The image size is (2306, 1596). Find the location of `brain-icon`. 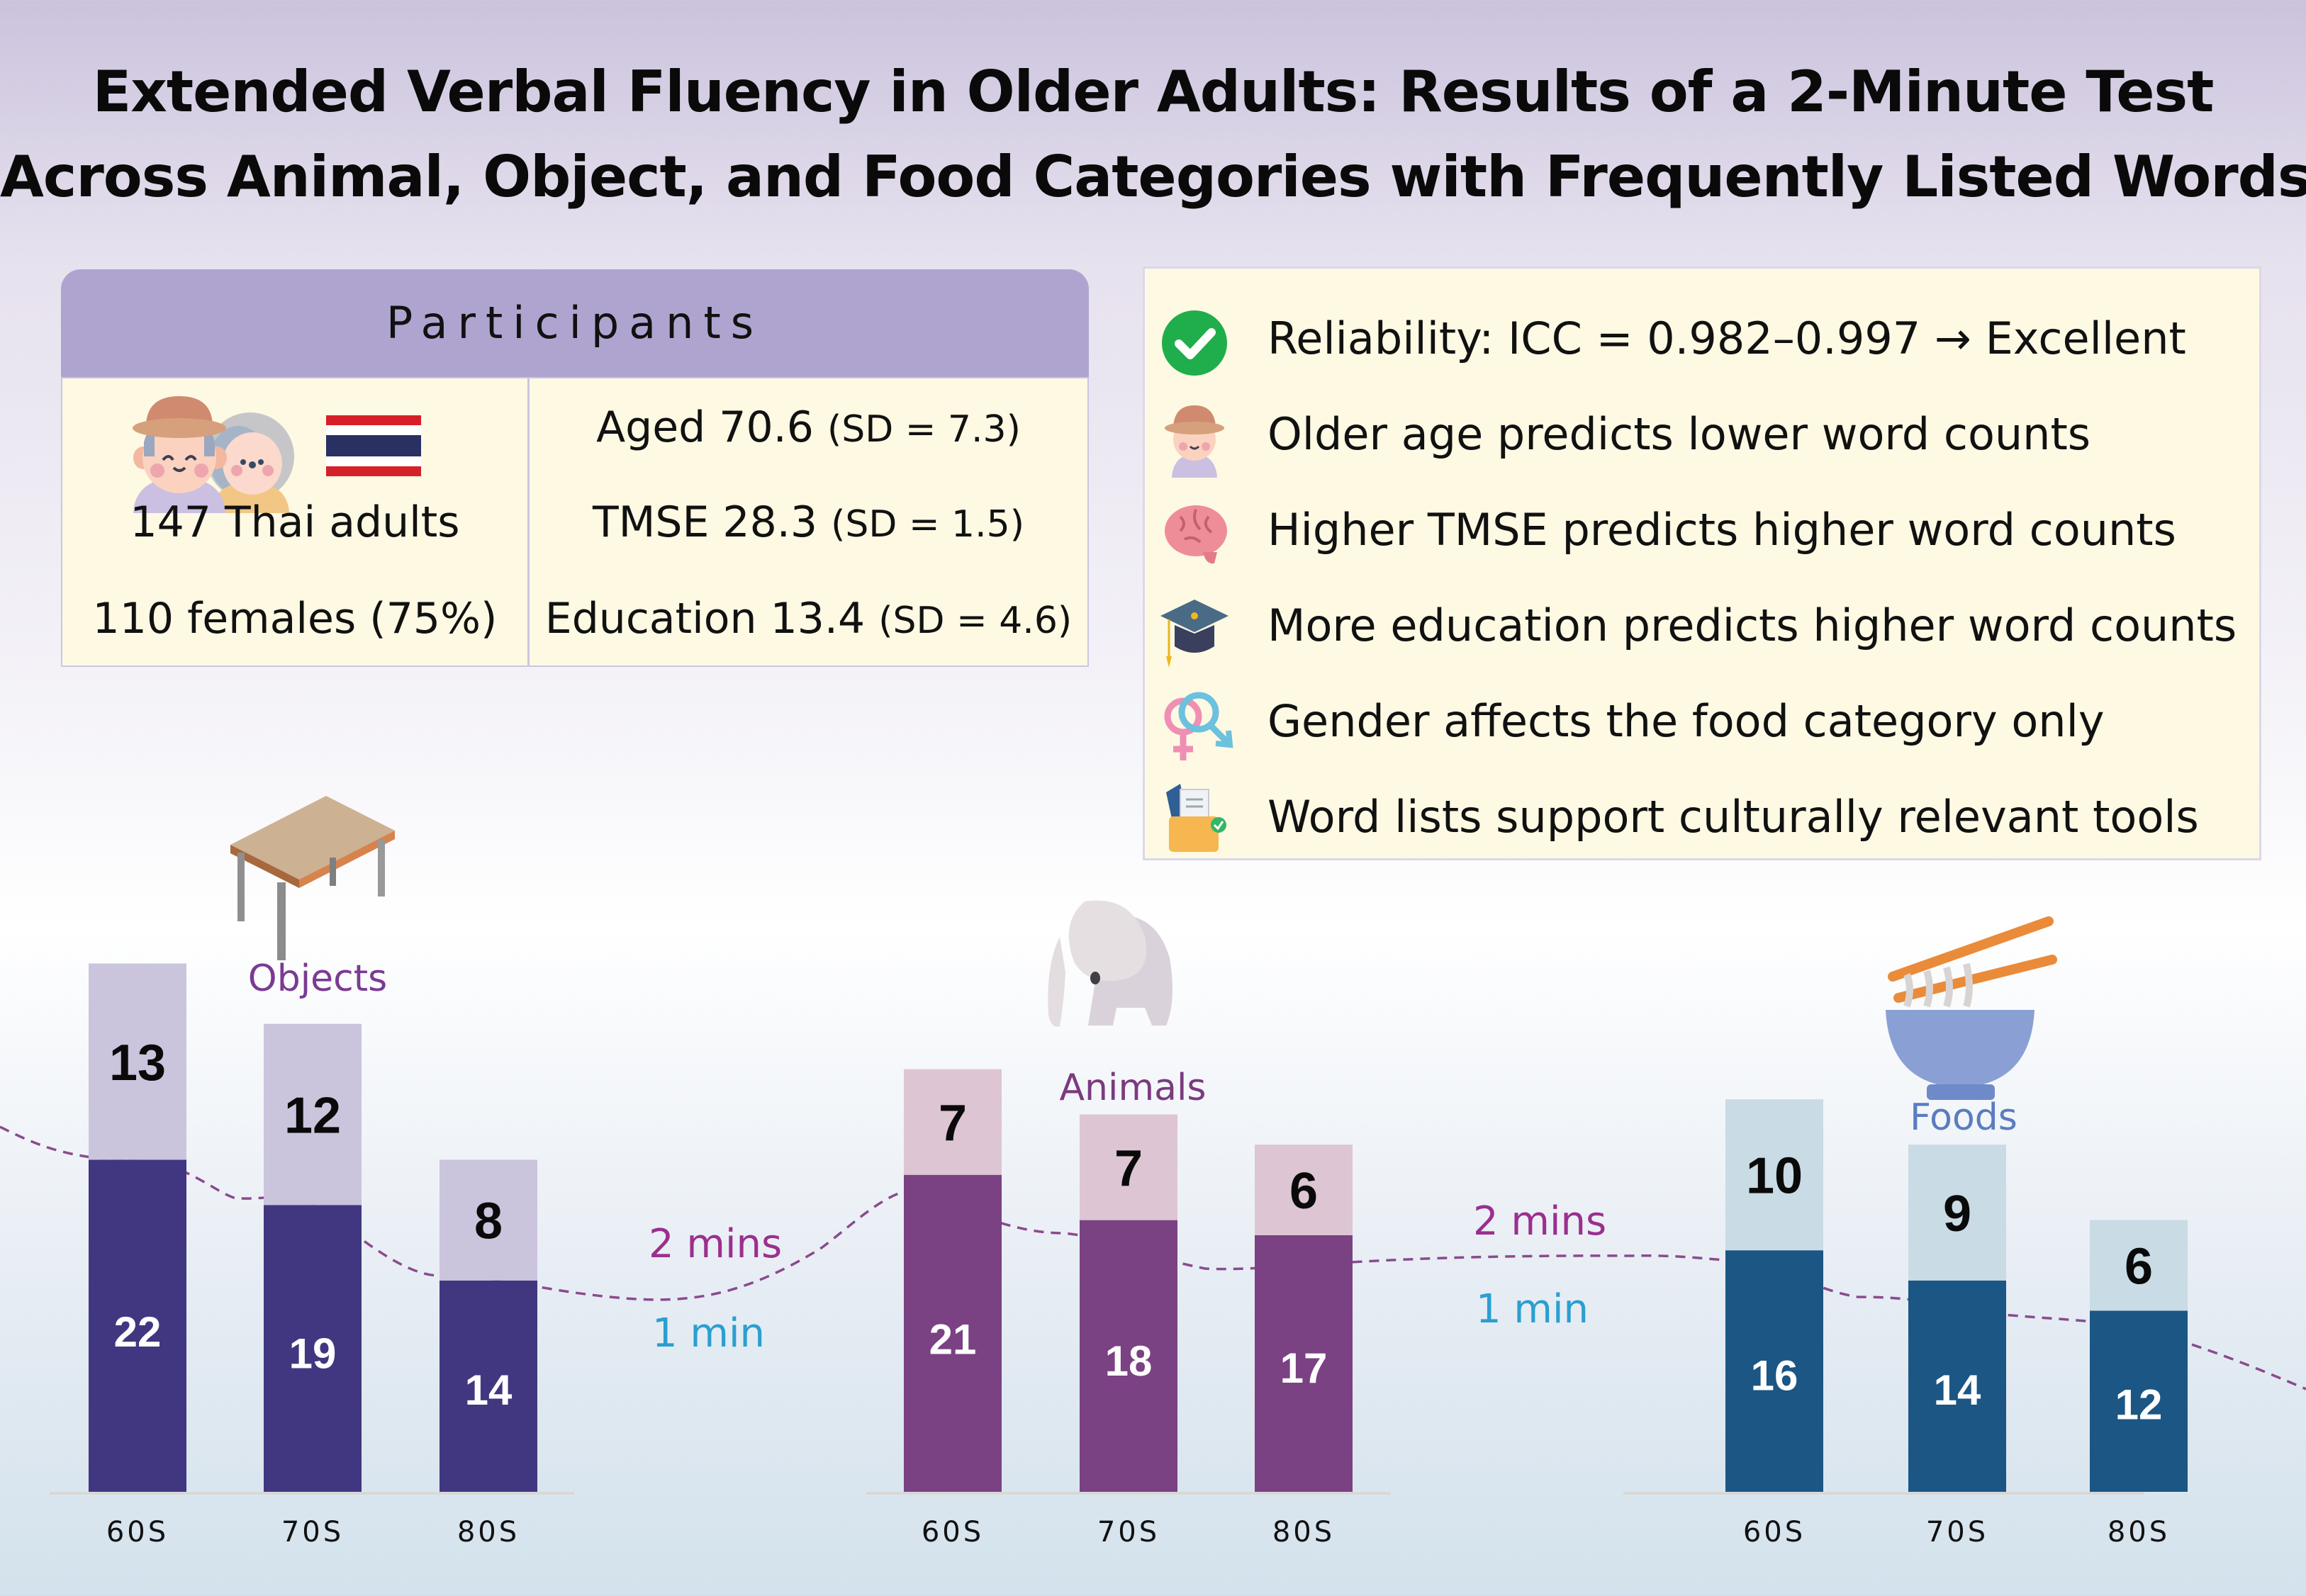

brain-icon is located at coordinates (1196, 534).